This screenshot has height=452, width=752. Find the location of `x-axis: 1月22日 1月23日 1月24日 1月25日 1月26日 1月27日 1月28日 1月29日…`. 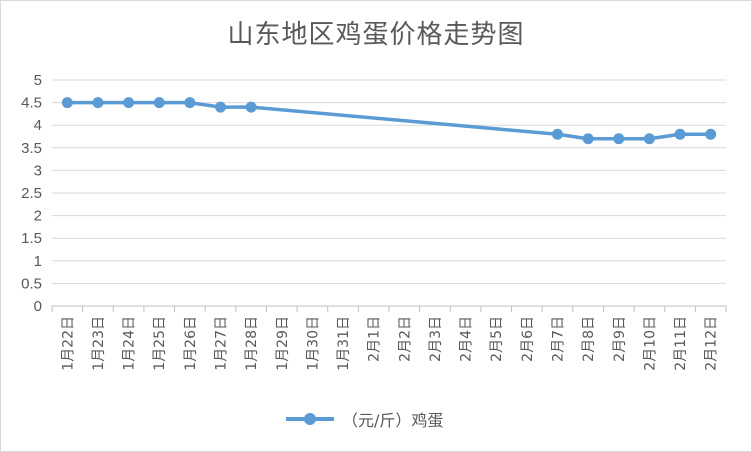

x-axis: 1月22日 1月23日 1月24日 1月25日 1月26日 1月27日 1月28日 1月29日… is located at coordinates (389, 338).